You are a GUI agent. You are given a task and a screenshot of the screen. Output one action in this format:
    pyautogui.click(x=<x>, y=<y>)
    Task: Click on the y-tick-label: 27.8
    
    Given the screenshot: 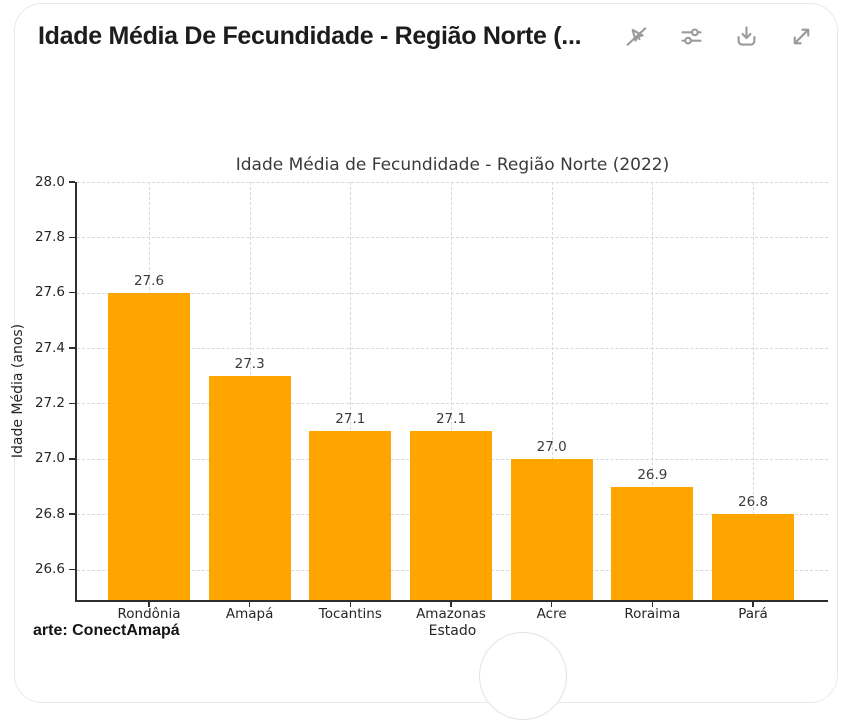 What is the action you would take?
    pyautogui.click(x=49, y=236)
    